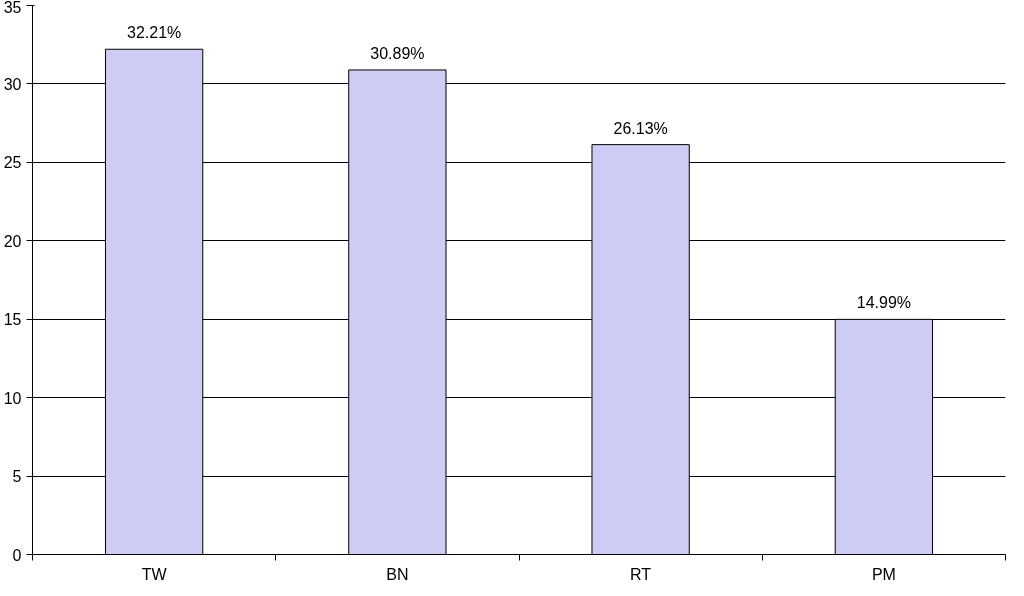  What do you see at coordinates (640, 128) in the screenshot?
I see `data-label: 26.13%` at bounding box center [640, 128].